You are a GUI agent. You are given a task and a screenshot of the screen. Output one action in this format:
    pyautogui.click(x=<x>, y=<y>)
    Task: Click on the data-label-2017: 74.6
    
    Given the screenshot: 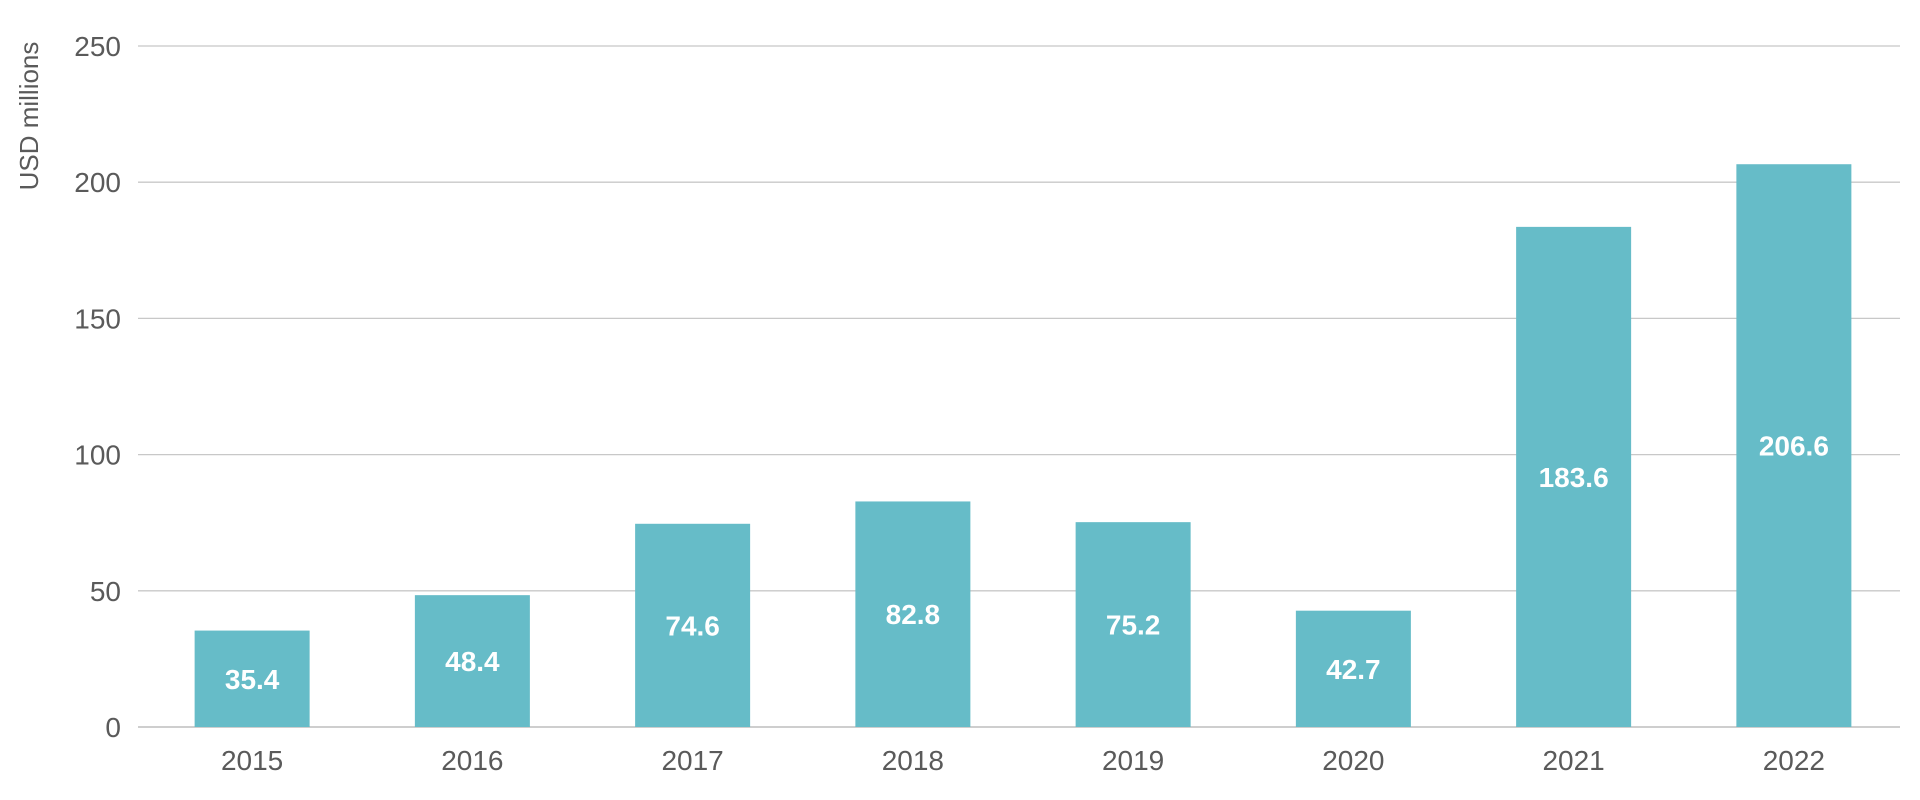 What is the action you would take?
    pyautogui.click(x=692, y=625)
    